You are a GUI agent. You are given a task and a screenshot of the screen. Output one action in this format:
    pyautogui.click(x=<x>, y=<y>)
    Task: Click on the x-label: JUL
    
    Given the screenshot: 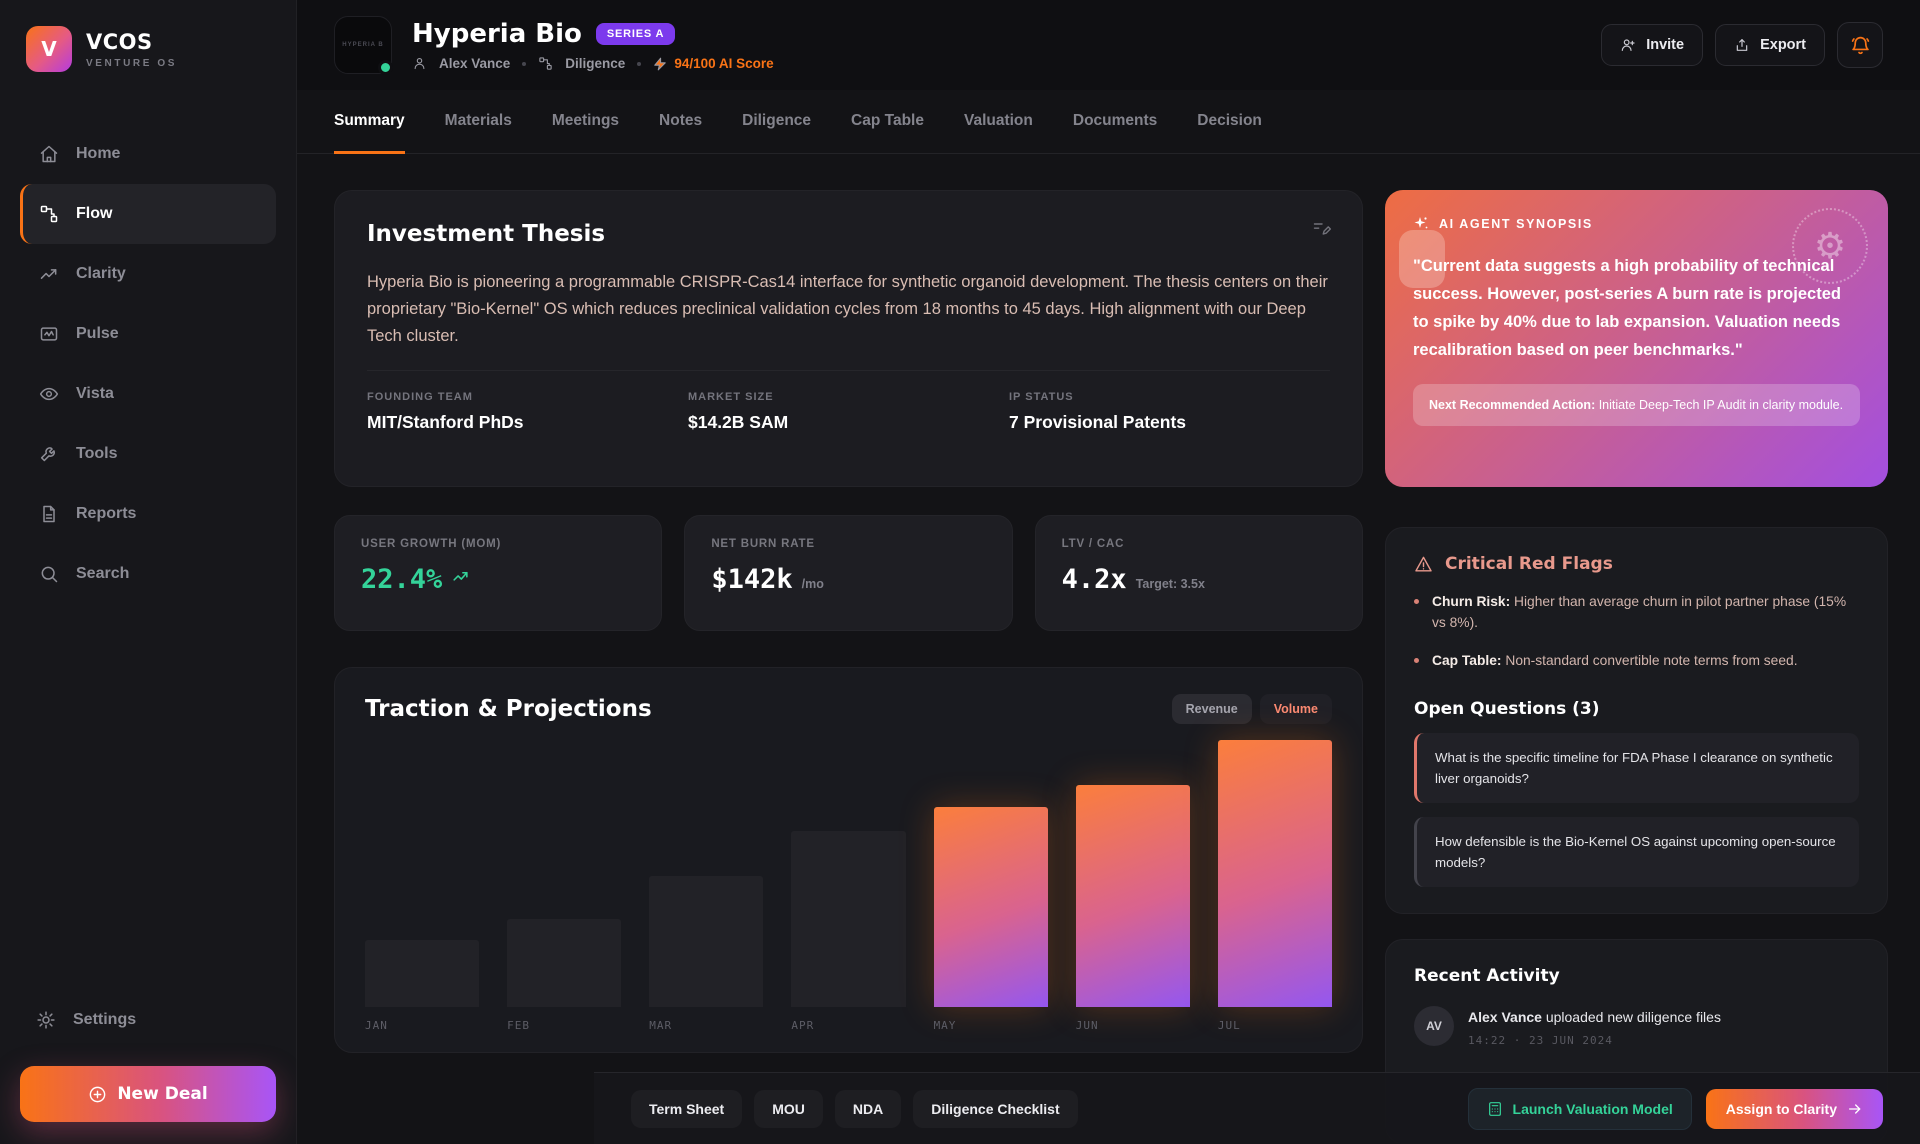 What is the action you would take?
    pyautogui.click(x=1229, y=1025)
    